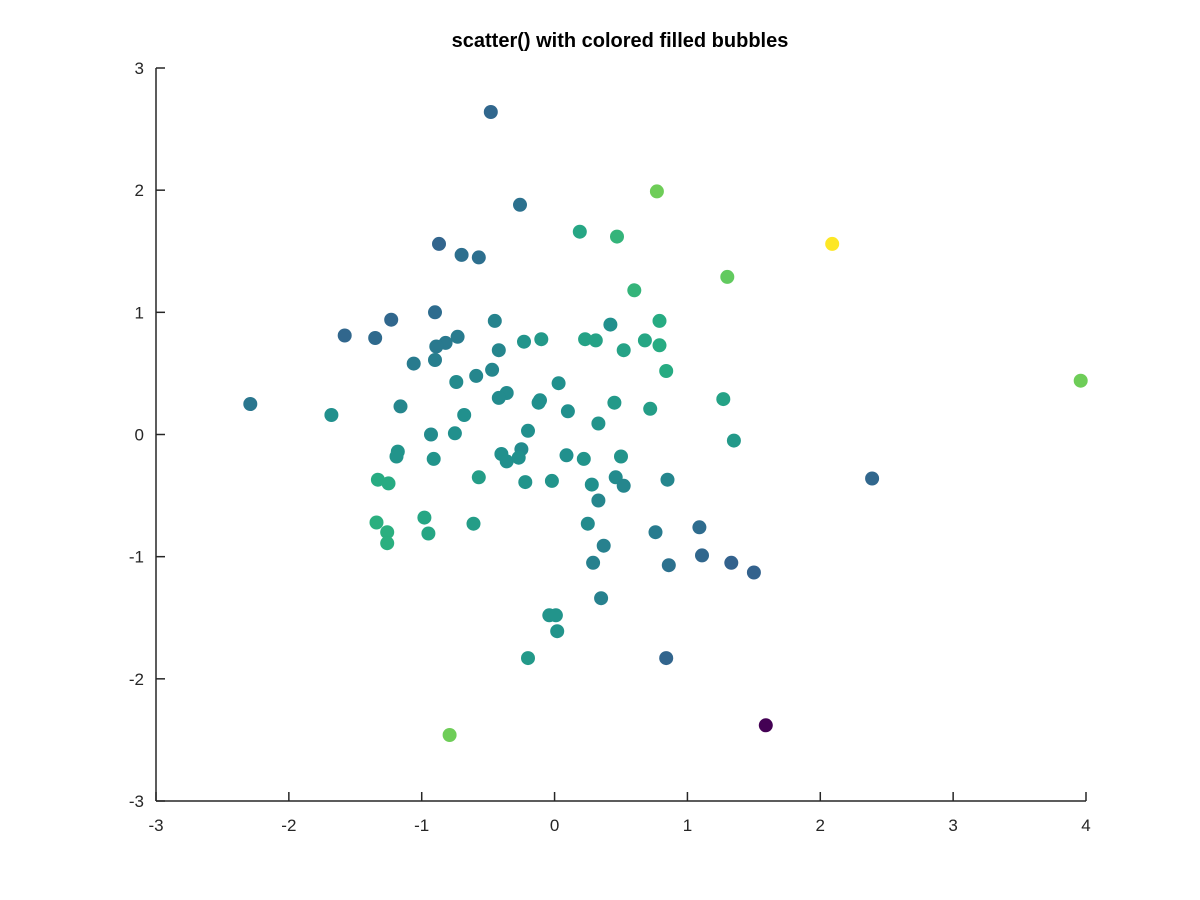 The width and height of the screenshot is (1200, 900). Describe the element at coordinates (139, 312) in the screenshot. I see `y-tick-label: 1` at that location.